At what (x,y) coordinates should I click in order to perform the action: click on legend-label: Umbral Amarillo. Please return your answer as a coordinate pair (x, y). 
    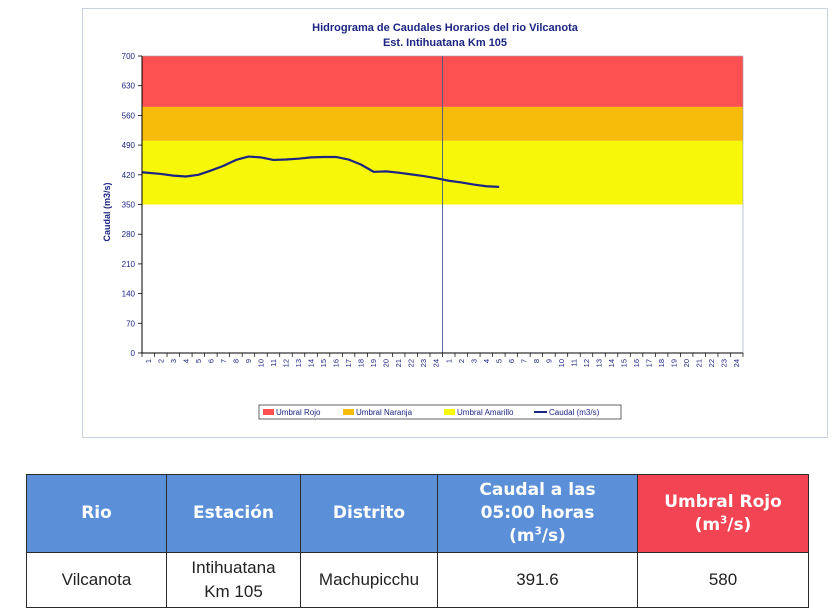
    Looking at the image, I should click on (485, 412).